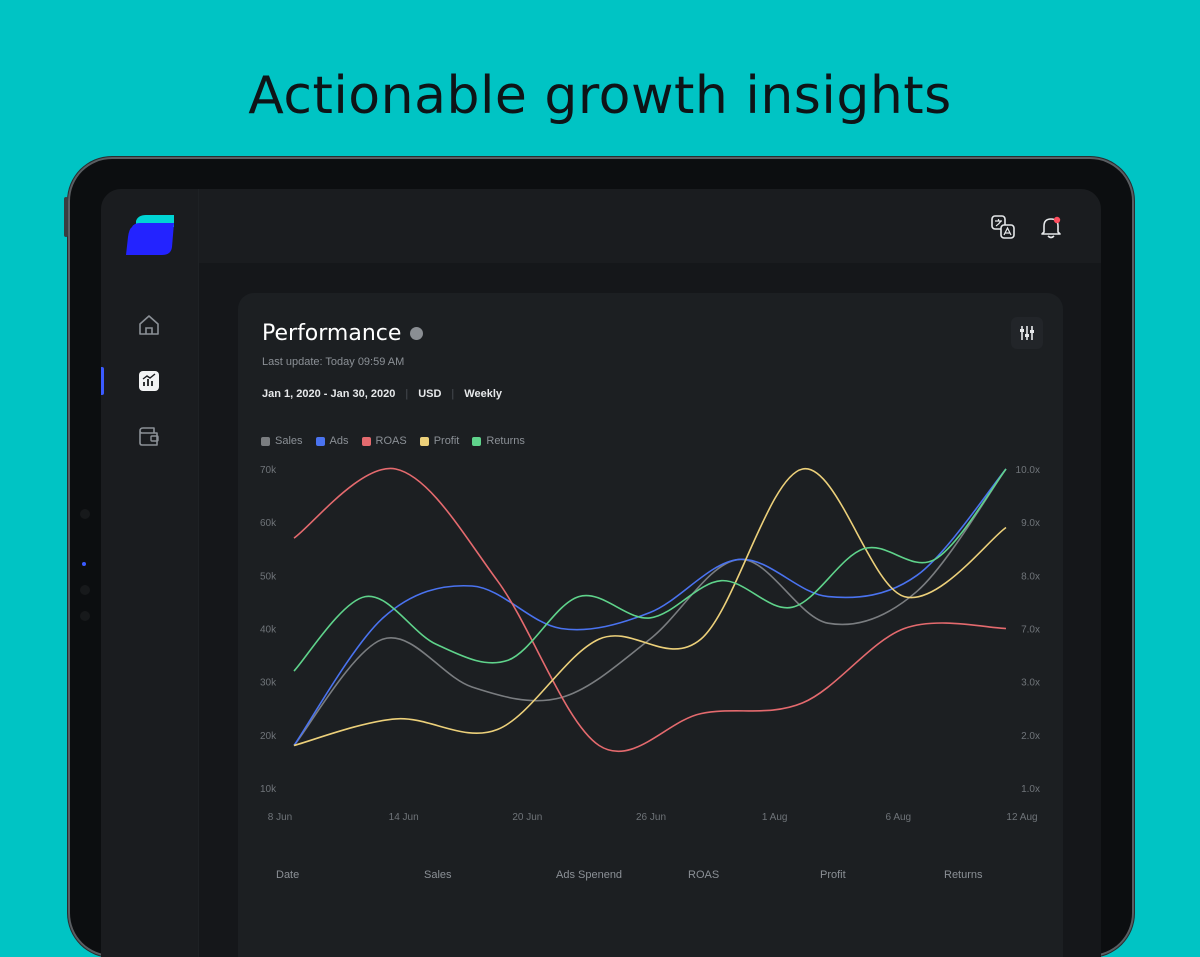 This screenshot has width=1200, height=957. What do you see at coordinates (483, 394) in the screenshot?
I see `interval-filter: Weekly` at bounding box center [483, 394].